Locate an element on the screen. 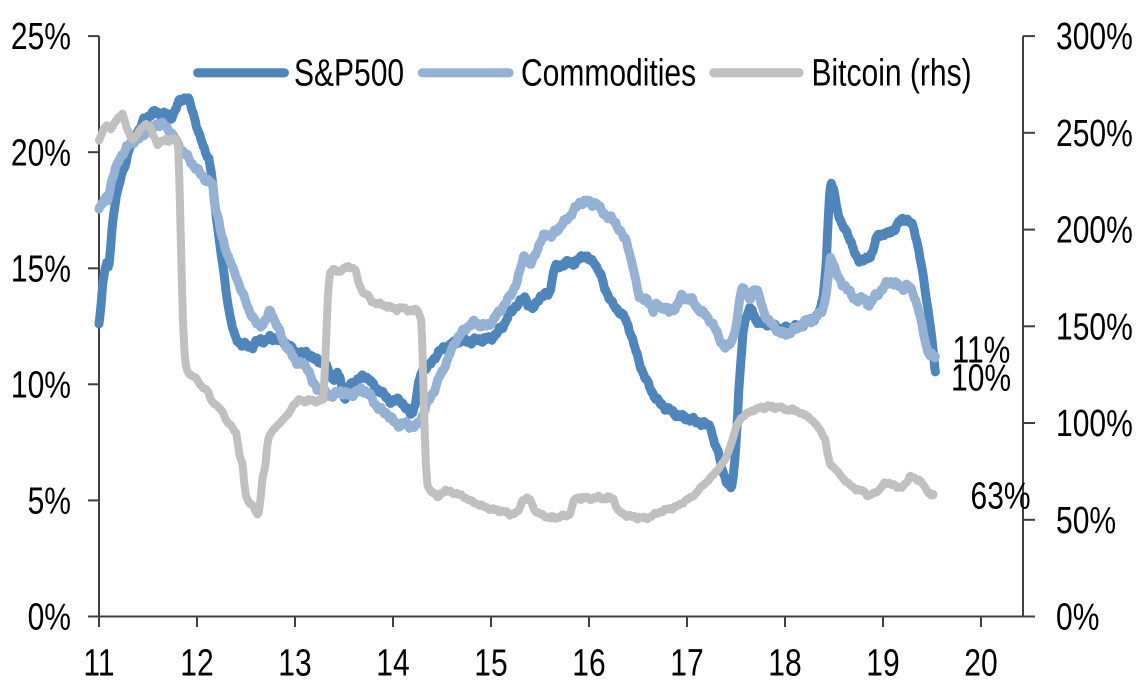  svg-text: 200% is located at coordinates (1094, 230).